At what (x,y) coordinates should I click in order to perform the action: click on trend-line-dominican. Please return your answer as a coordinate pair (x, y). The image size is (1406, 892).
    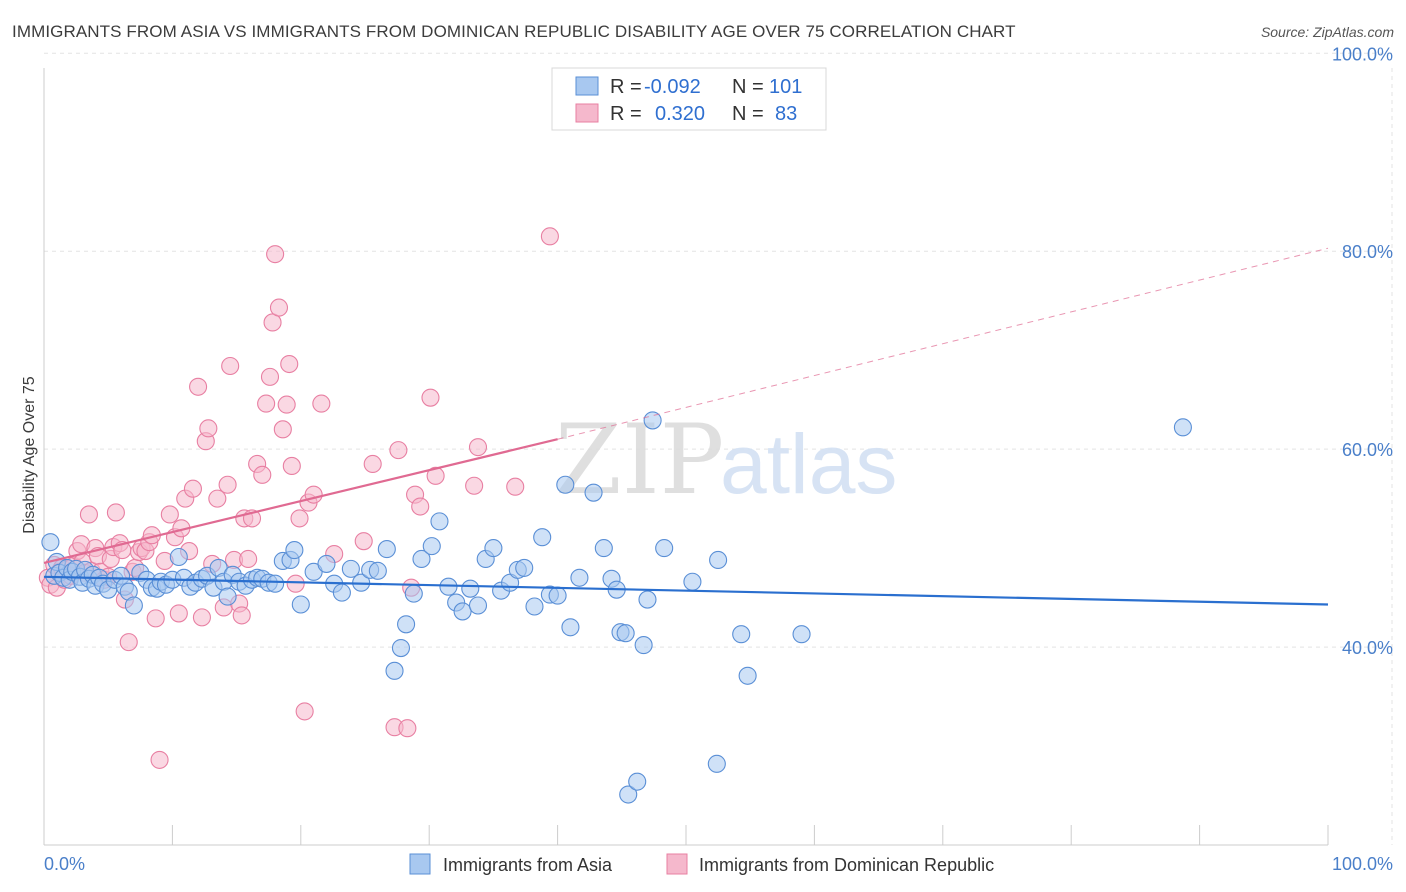
    Looking at the image, I should click on (300, 501).